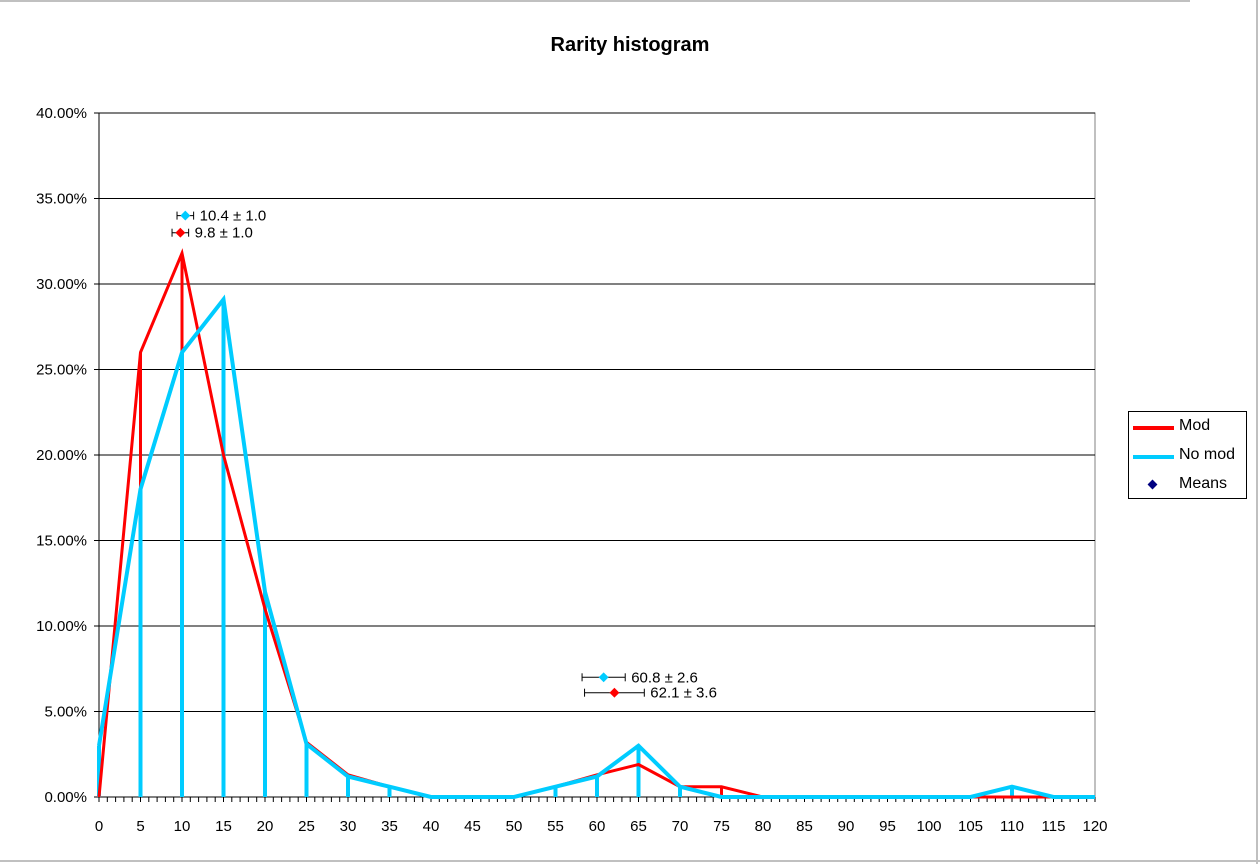  I want to click on x-tick-label: 25, so click(306, 826).